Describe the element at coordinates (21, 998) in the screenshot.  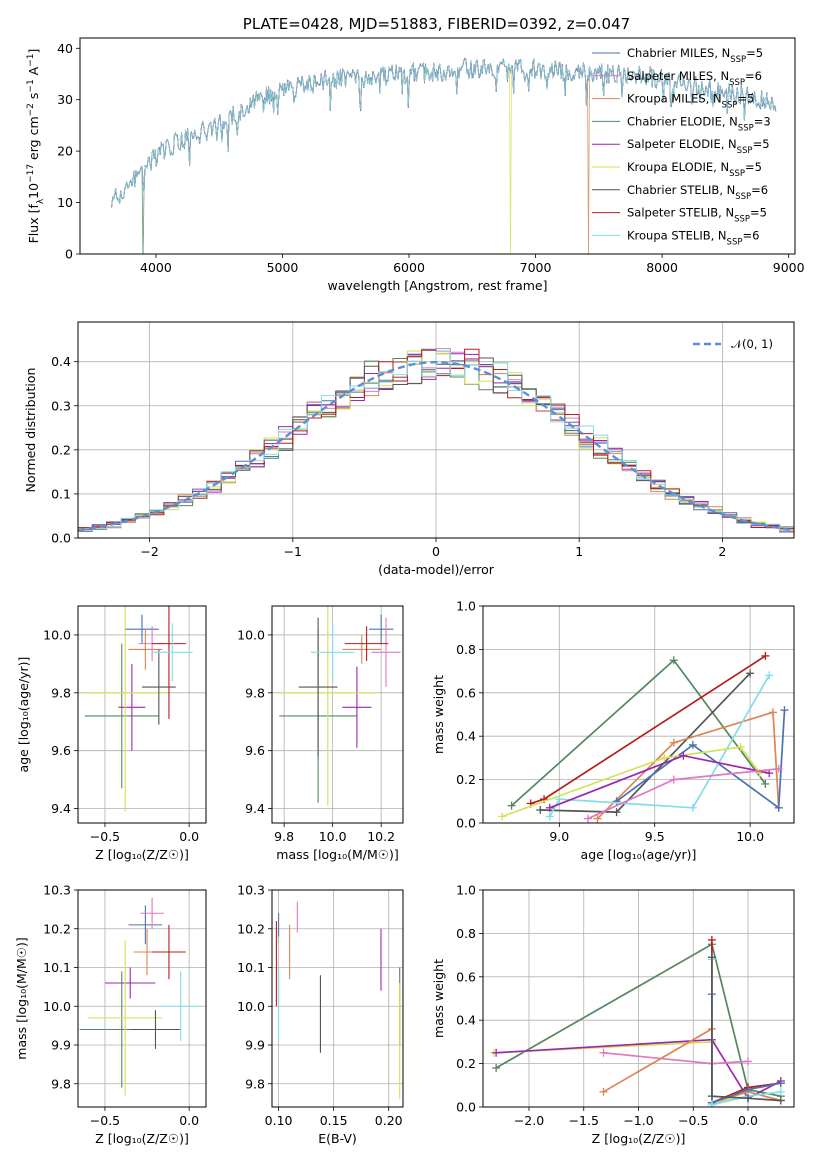
I see `y-axis-label: mass [log₁₀(M/M☉)]` at that location.